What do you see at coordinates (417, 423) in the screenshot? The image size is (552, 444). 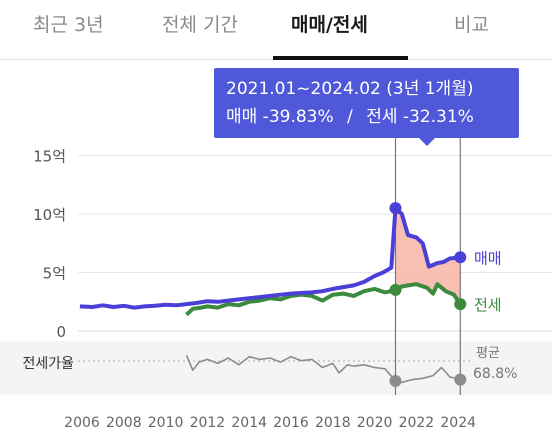 I see `x-tick-label: 2022` at bounding box center [417, 423].